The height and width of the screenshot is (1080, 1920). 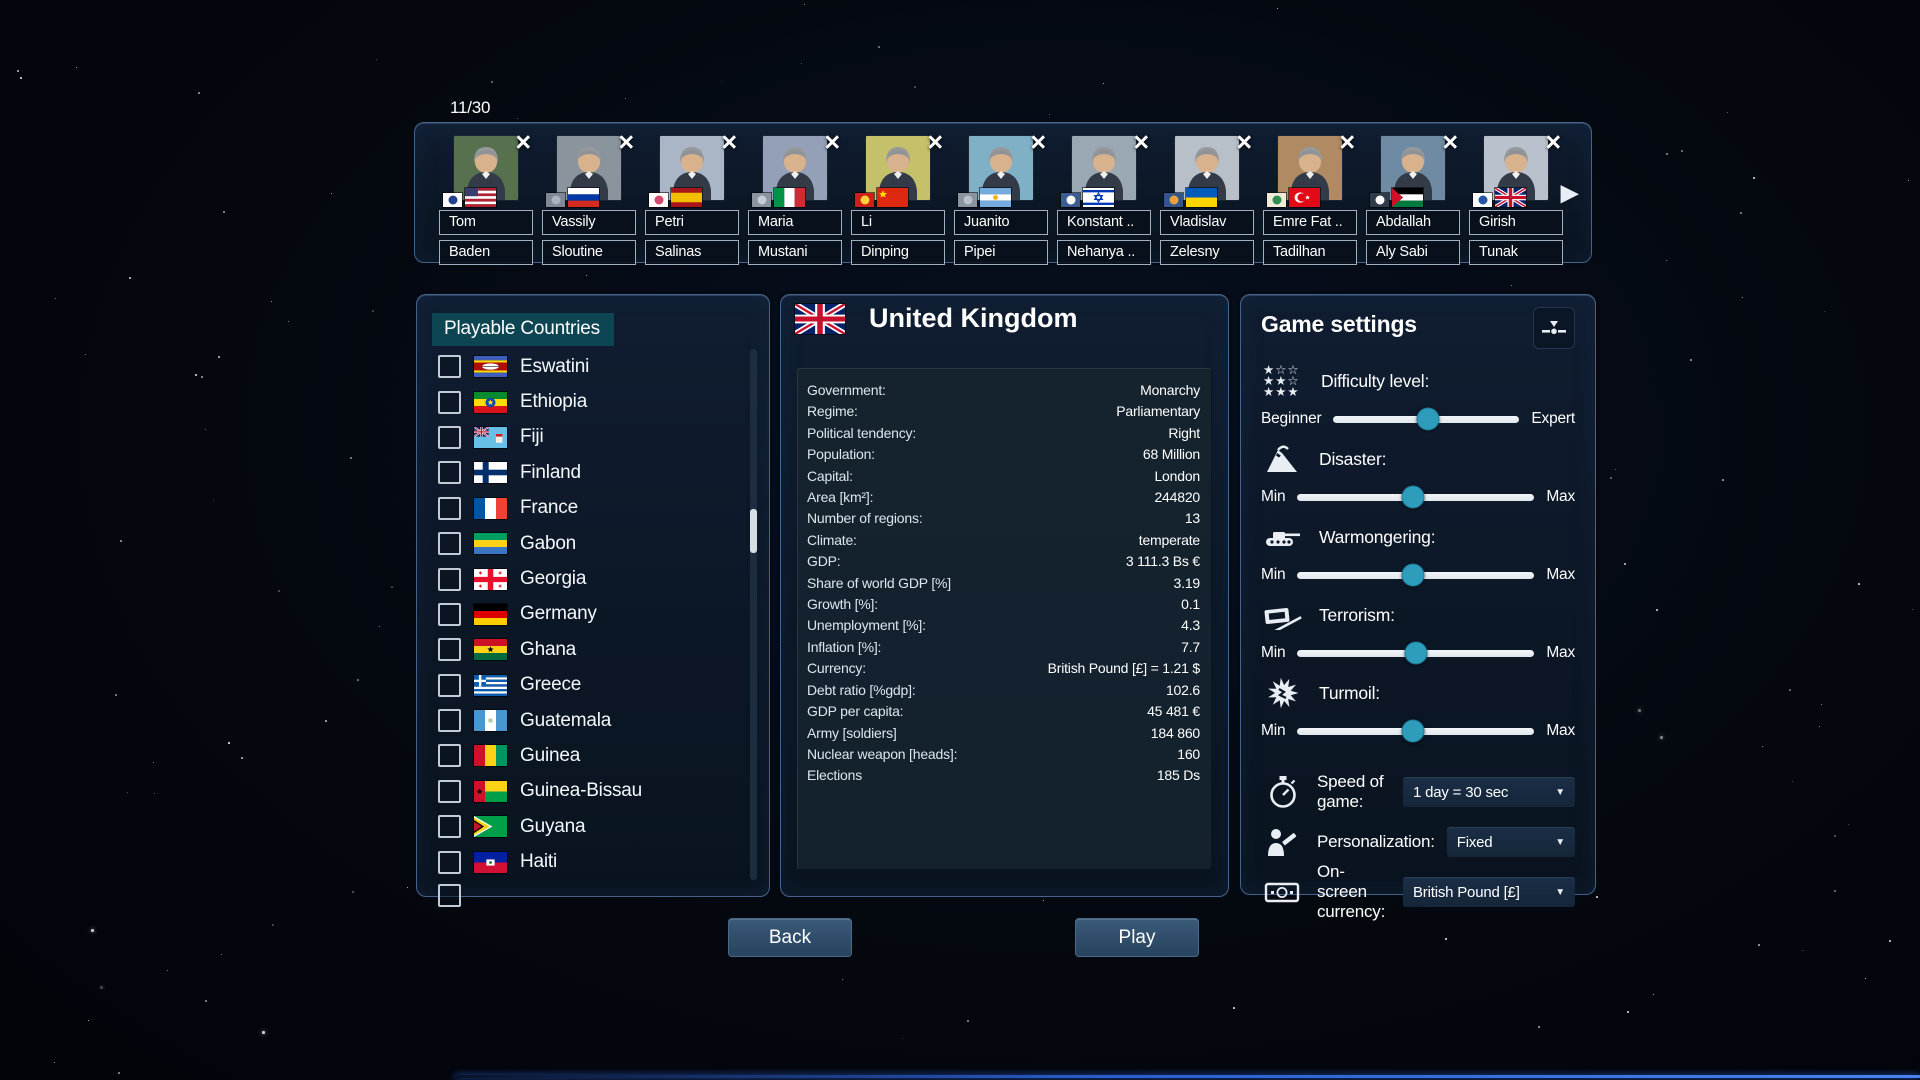 What do you see at coordinates (593, 437) in the screenshot?
I see `country-list-item: Fiji` at bounding box center [593, 437].